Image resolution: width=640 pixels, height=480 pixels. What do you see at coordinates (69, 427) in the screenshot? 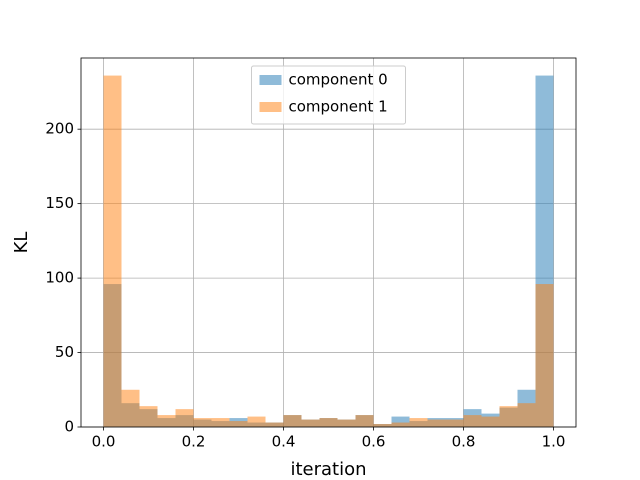
I see `y-tick-label: 0` at bounding box center [69, 427].